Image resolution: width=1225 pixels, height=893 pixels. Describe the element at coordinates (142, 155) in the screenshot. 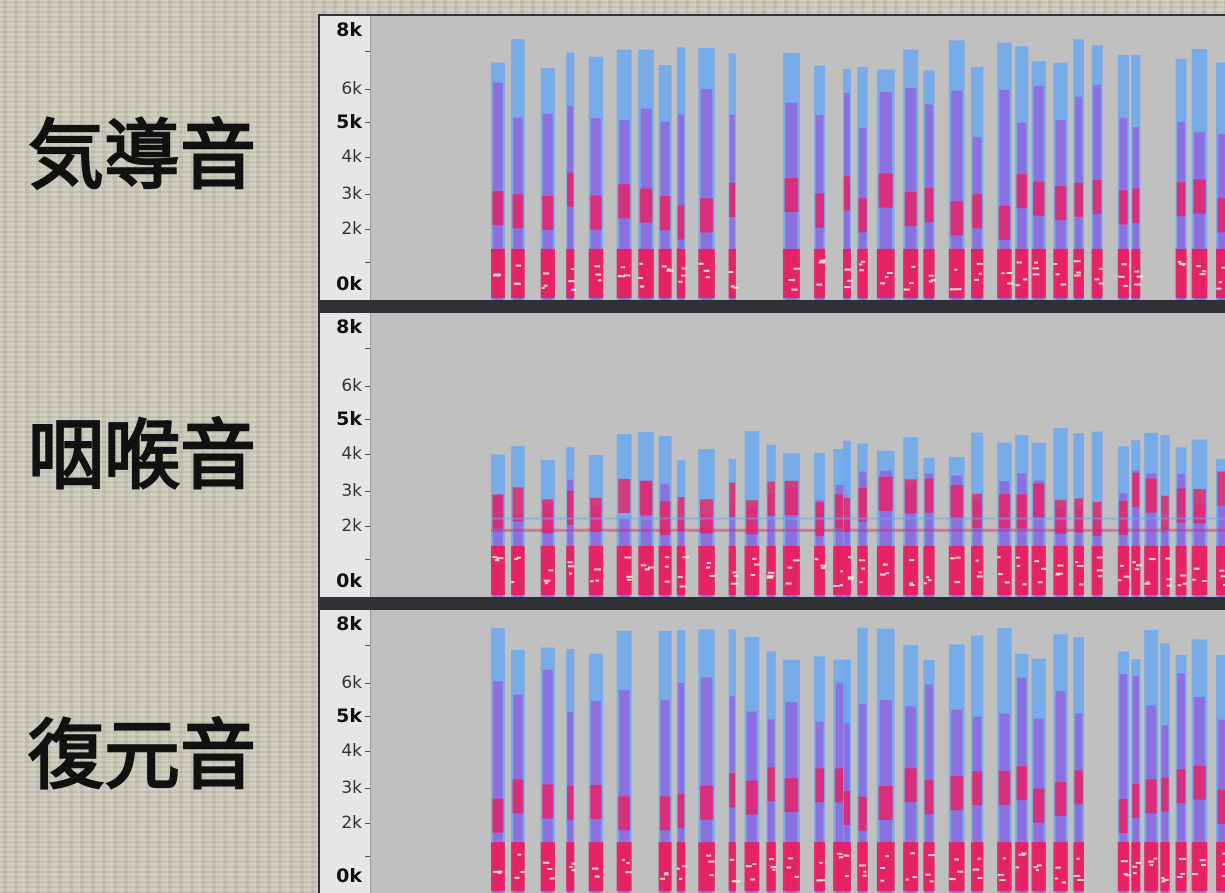

I see `row-label-air: 気導音` at that location.